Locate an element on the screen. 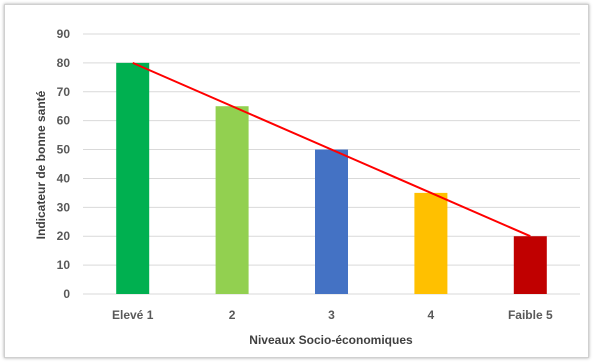  y-tick-label: 80 is located at coordinates (64, 63).